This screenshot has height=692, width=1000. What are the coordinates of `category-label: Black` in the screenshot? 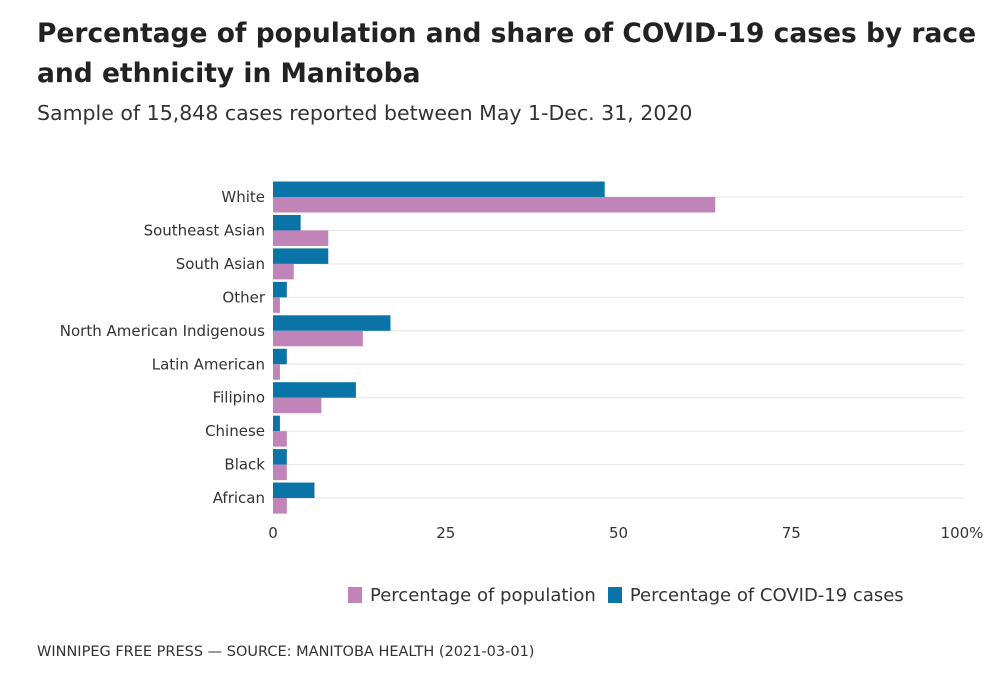 It's located at (244, 465).